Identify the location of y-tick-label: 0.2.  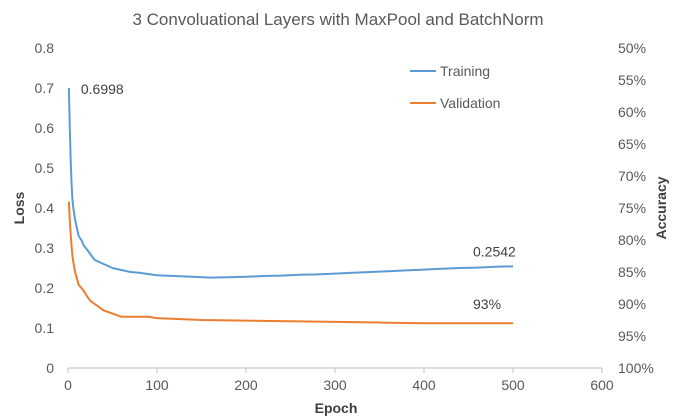
(45, 288).